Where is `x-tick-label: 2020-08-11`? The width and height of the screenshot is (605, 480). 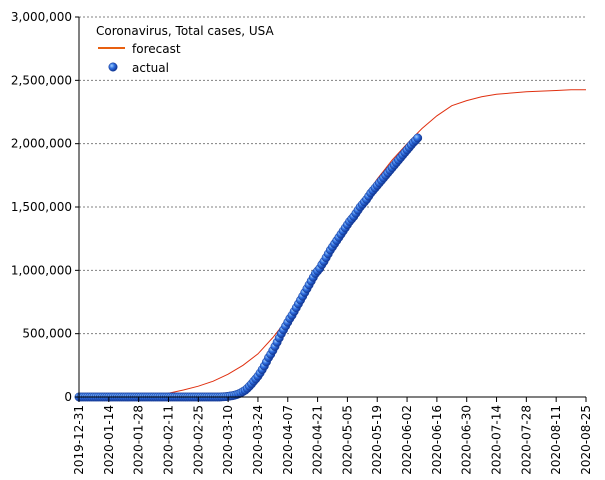 x-tick-label: 2020-08-11 is located at coordinates (556, 440).